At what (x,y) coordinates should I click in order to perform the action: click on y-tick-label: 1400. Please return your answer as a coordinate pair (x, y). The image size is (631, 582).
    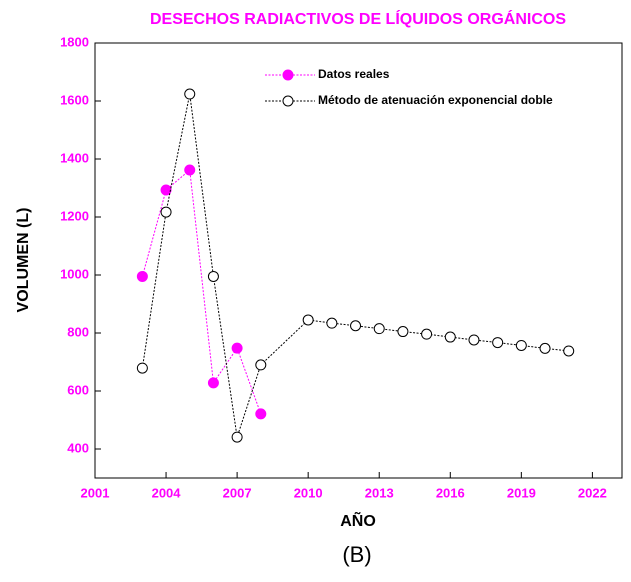
    Looking at the image, I should click on (74, 157).